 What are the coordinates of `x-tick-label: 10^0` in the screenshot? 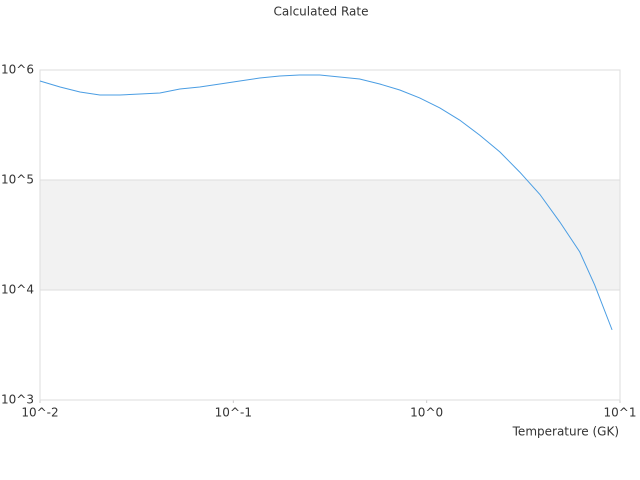 It's located at (426, 413).